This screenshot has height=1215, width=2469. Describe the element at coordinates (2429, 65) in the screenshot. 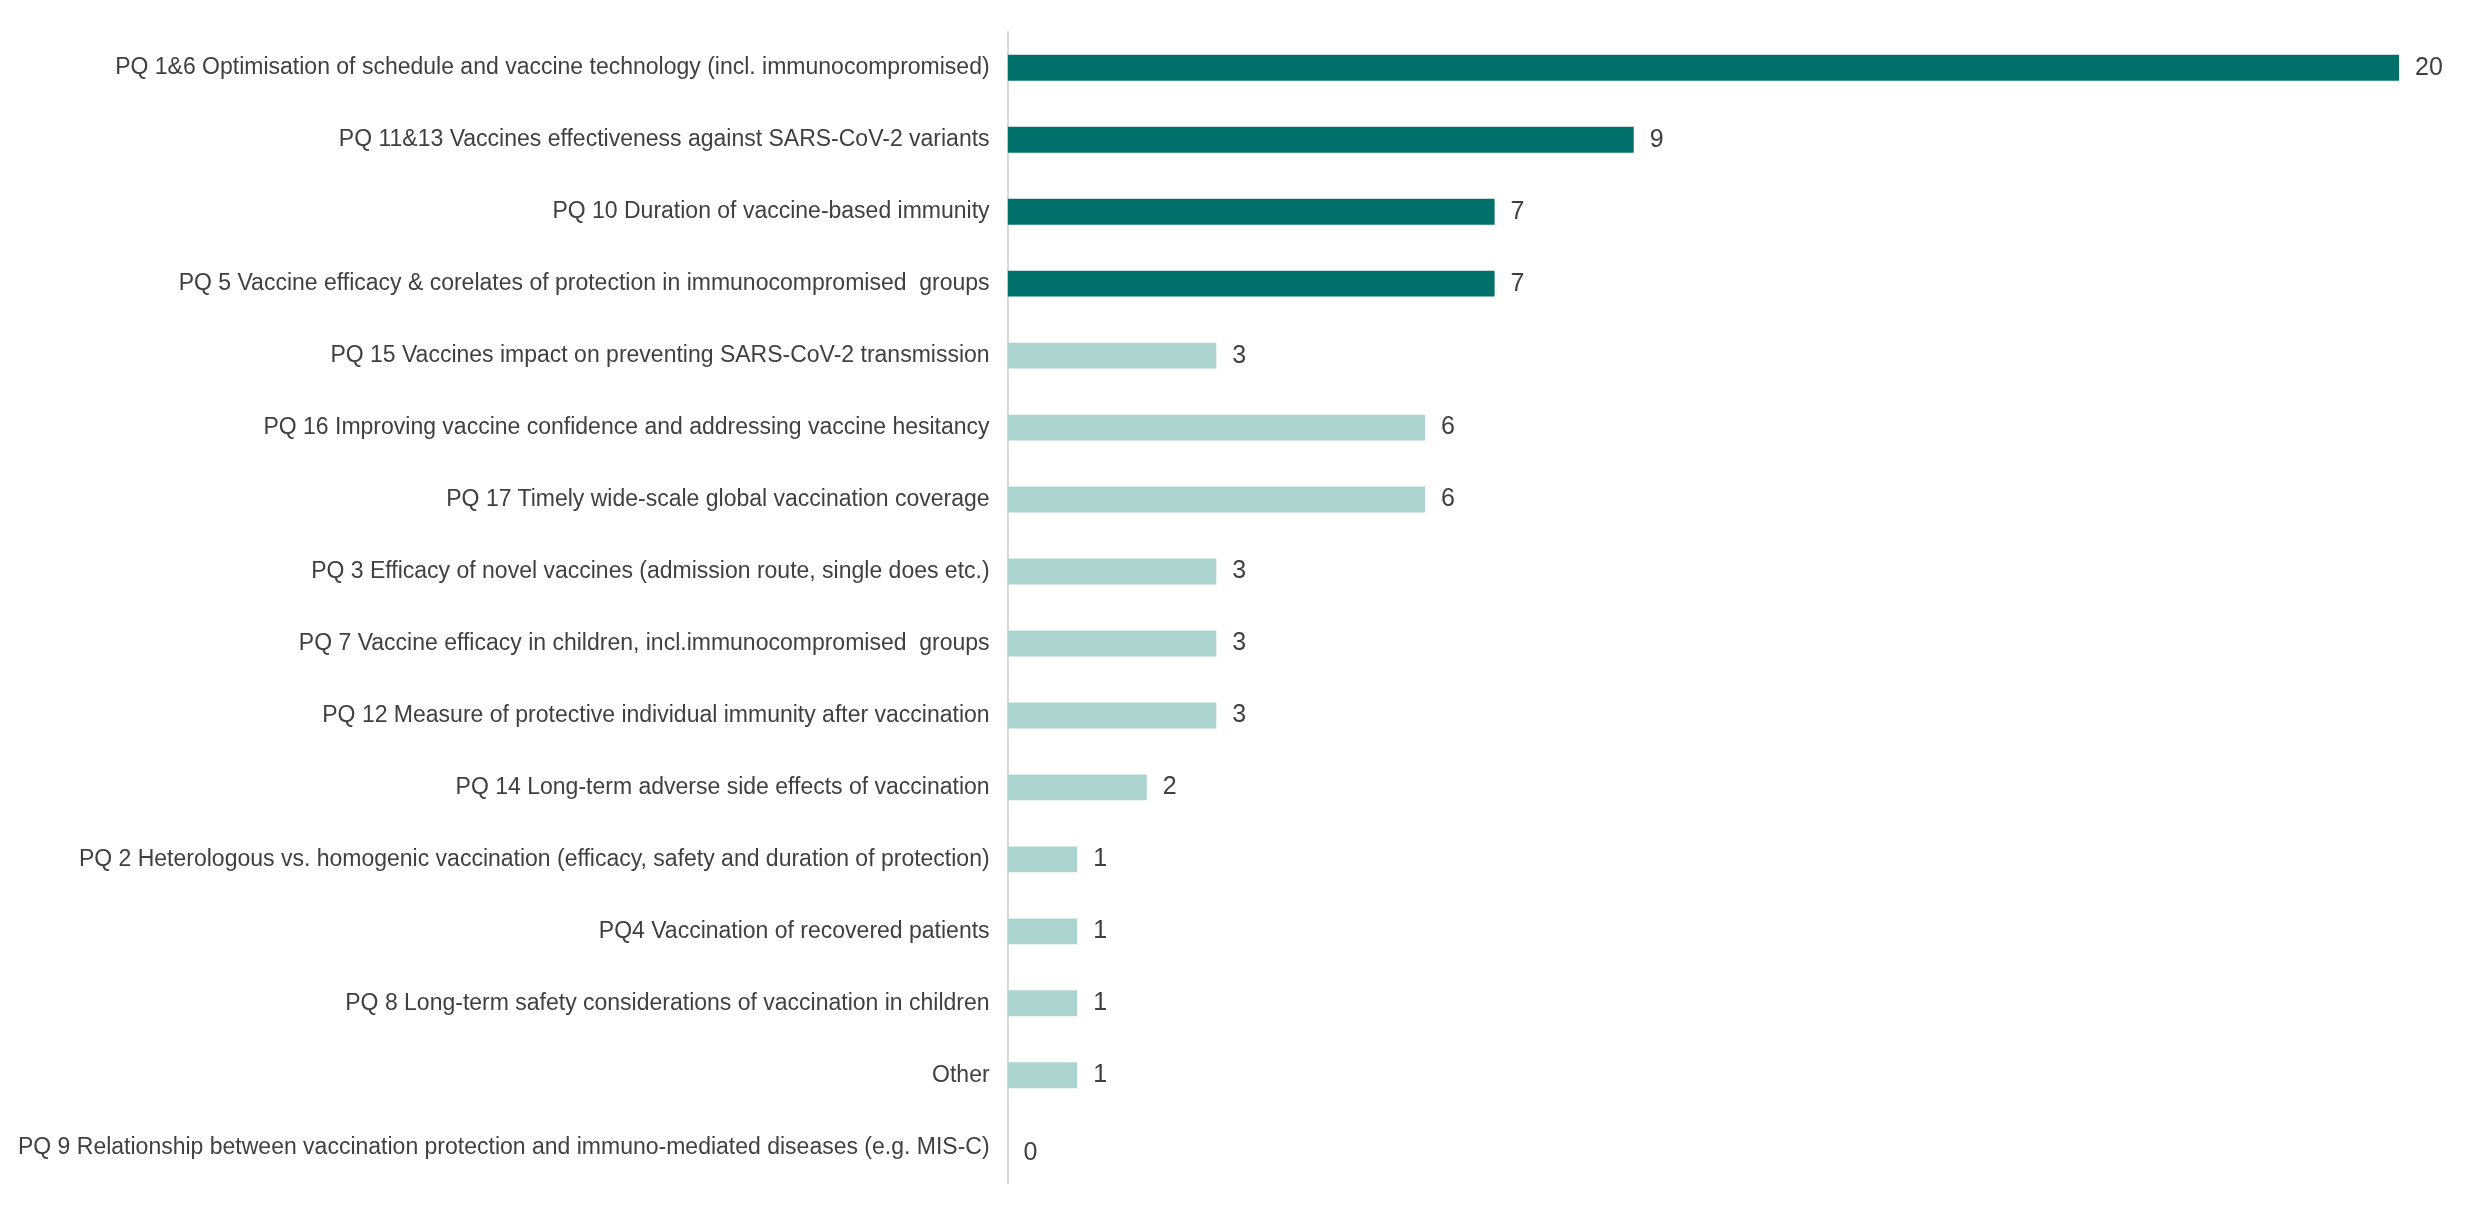

I see `data-label: 20` at that location.